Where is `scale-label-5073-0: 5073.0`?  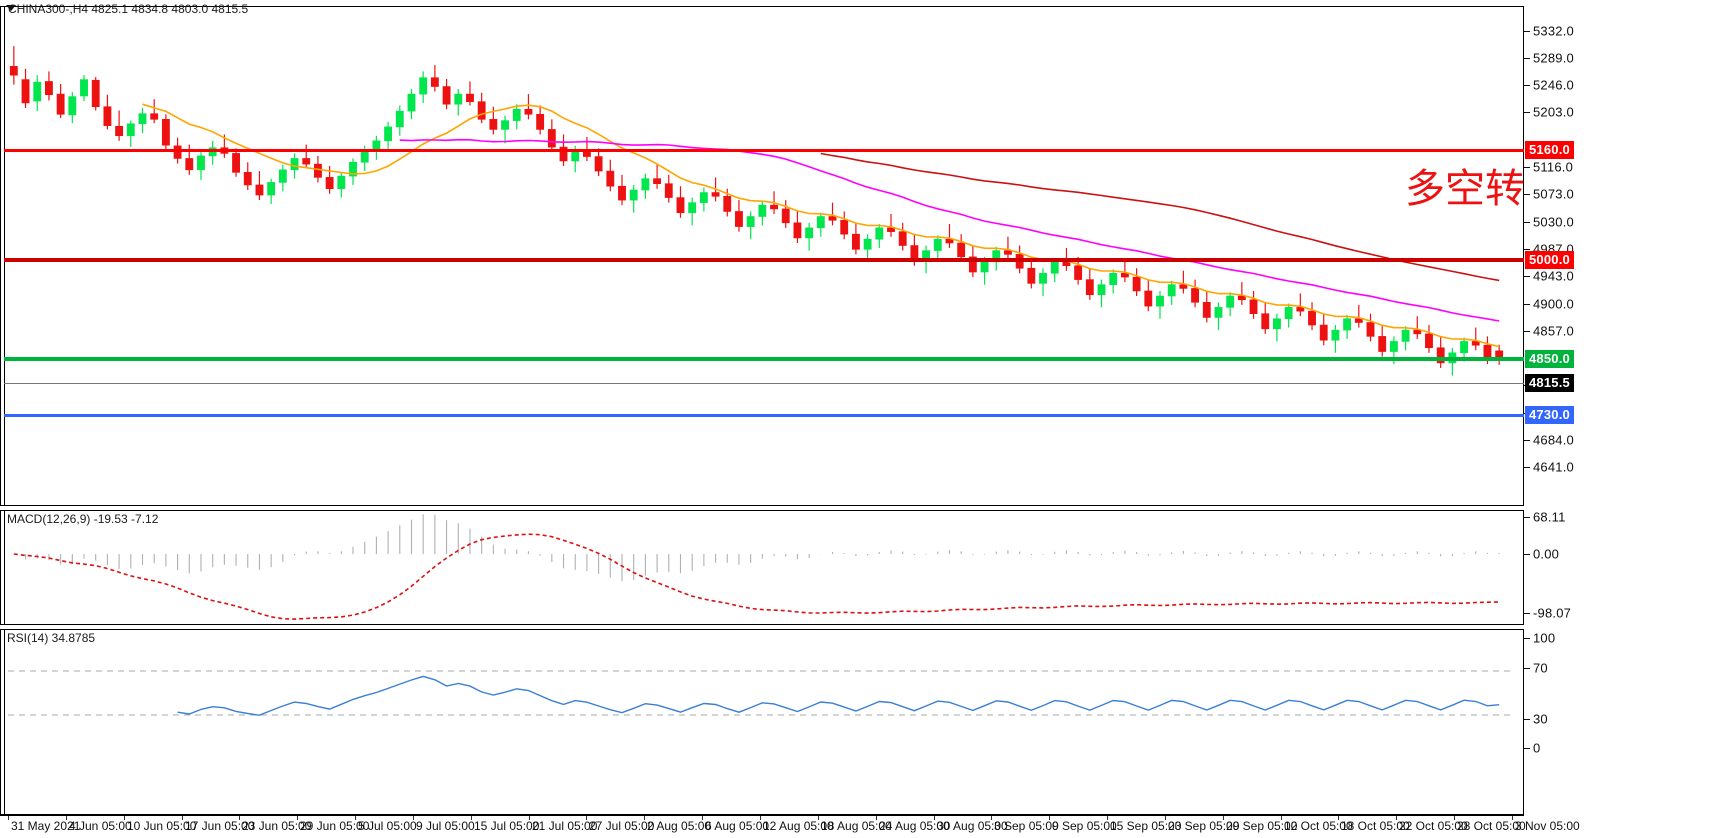
scale-label-5073-0: 5073.0 is located at coordinates (1553, 194).